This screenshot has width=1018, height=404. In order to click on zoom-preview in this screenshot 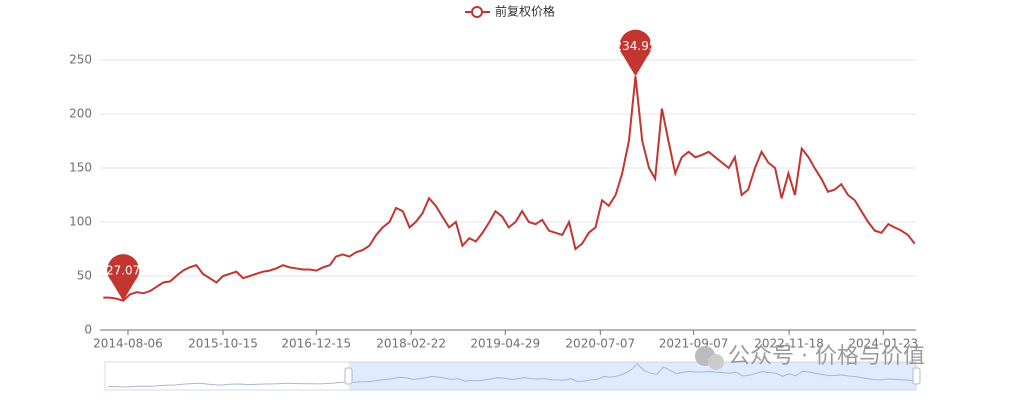, I will do `click(511, 375)`.